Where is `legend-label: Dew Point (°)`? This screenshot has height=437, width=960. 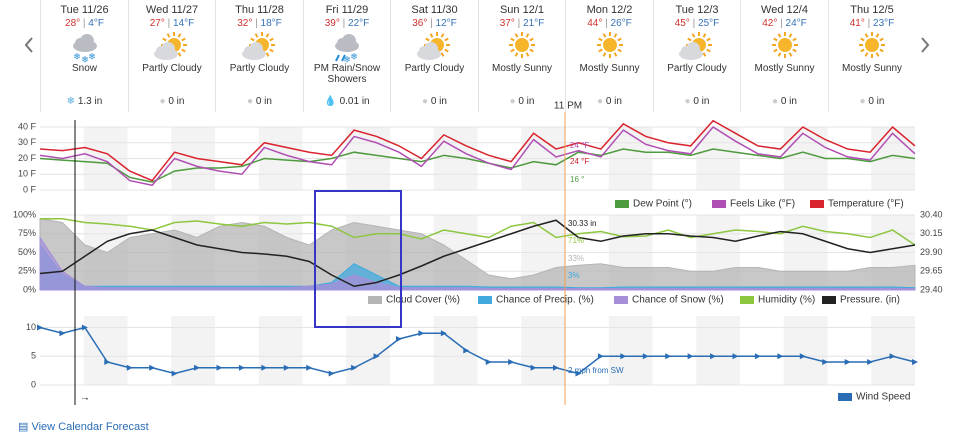
legend-label: Dew Point (°) is located at coordinates (662, 204).